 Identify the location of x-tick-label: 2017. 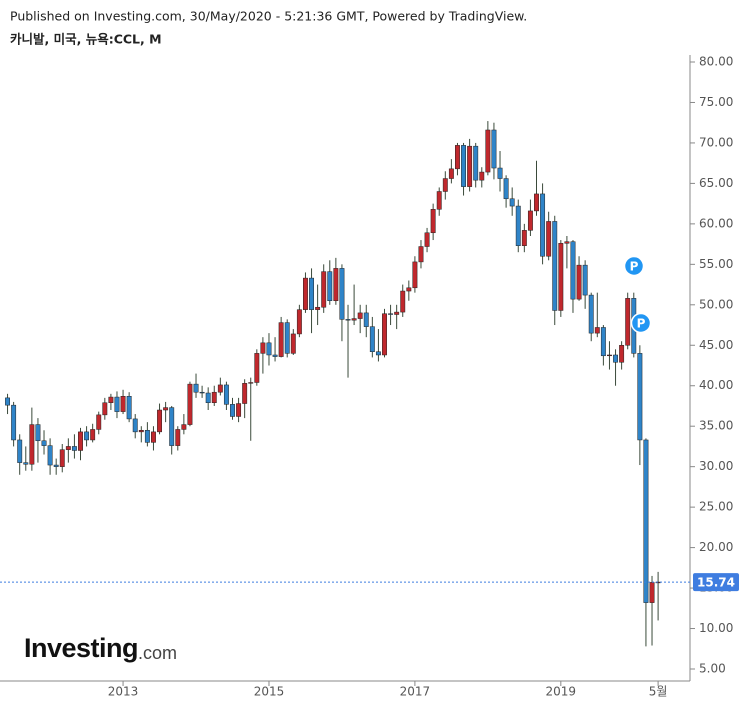
(415, 692).